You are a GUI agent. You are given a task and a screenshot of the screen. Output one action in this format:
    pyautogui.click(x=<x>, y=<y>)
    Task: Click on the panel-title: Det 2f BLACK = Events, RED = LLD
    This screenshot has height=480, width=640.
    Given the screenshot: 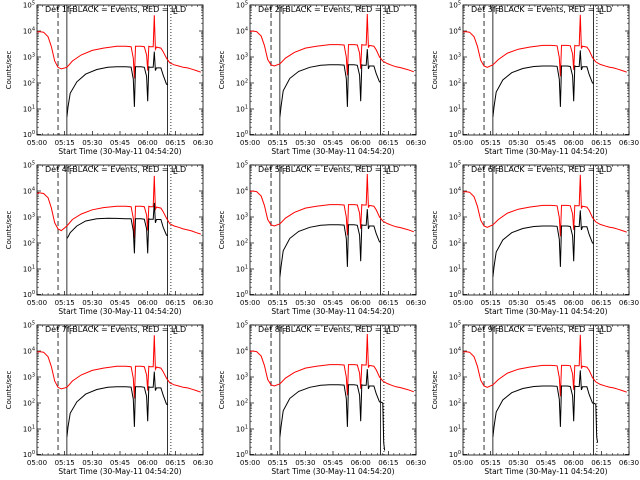 What is the action you would take?
    pyautogui.click(x=328, y=9)
    